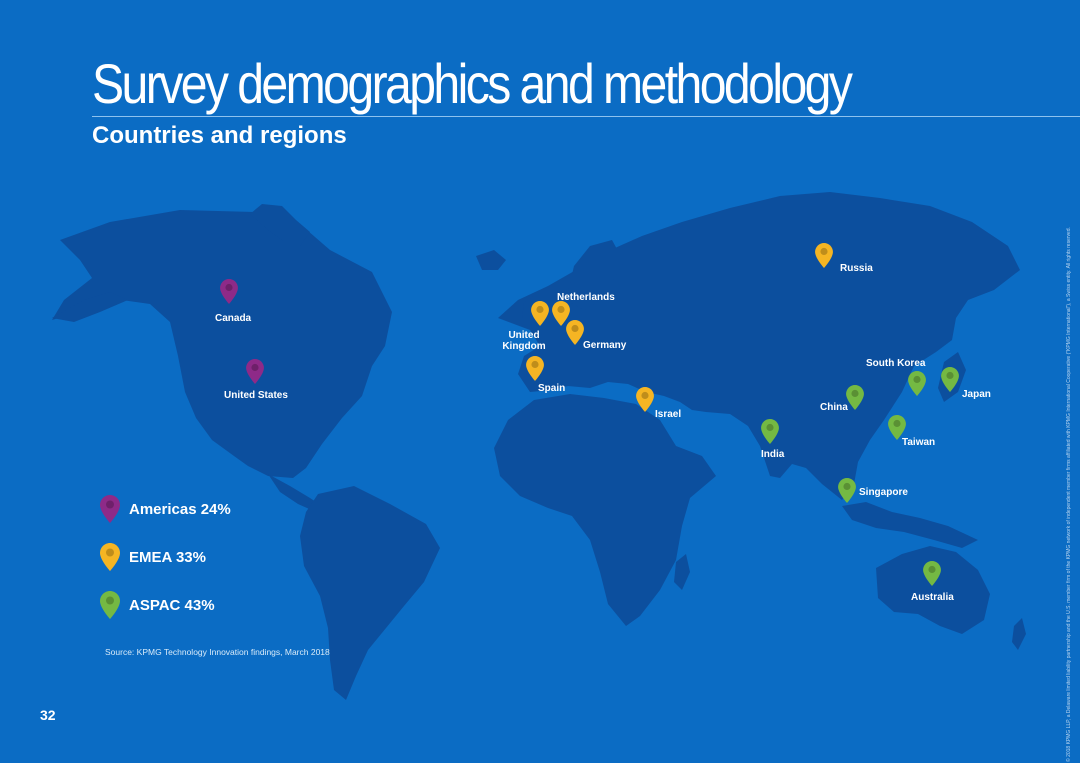  What do you see at coordinates (222, 344) in the screenshot?
I see `north-america-landmass` at bounding box center [222, 344].